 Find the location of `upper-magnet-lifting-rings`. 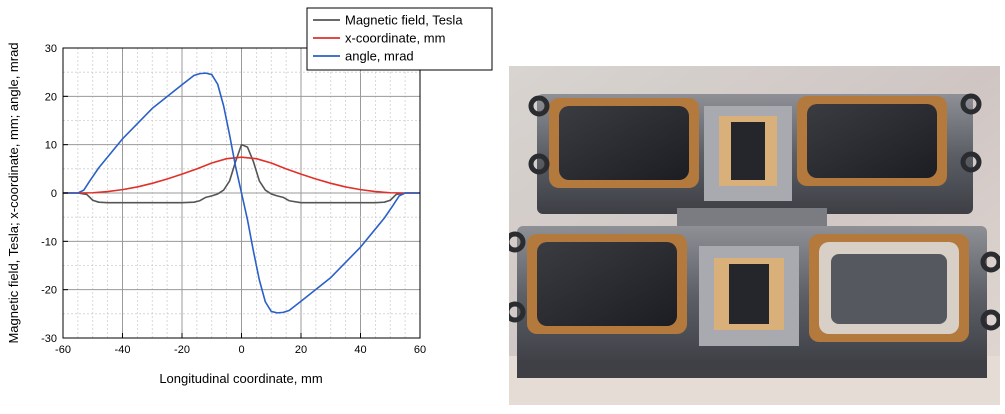

upper-magnet-lifting-rings is located at coordinates (755, 134).